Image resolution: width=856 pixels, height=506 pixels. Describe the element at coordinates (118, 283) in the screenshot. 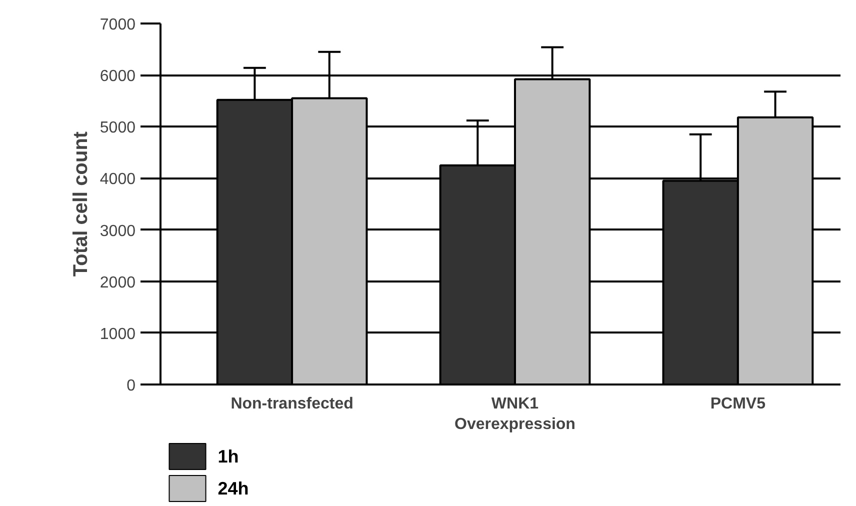

I see `y-tick-label: 2000` at that location.